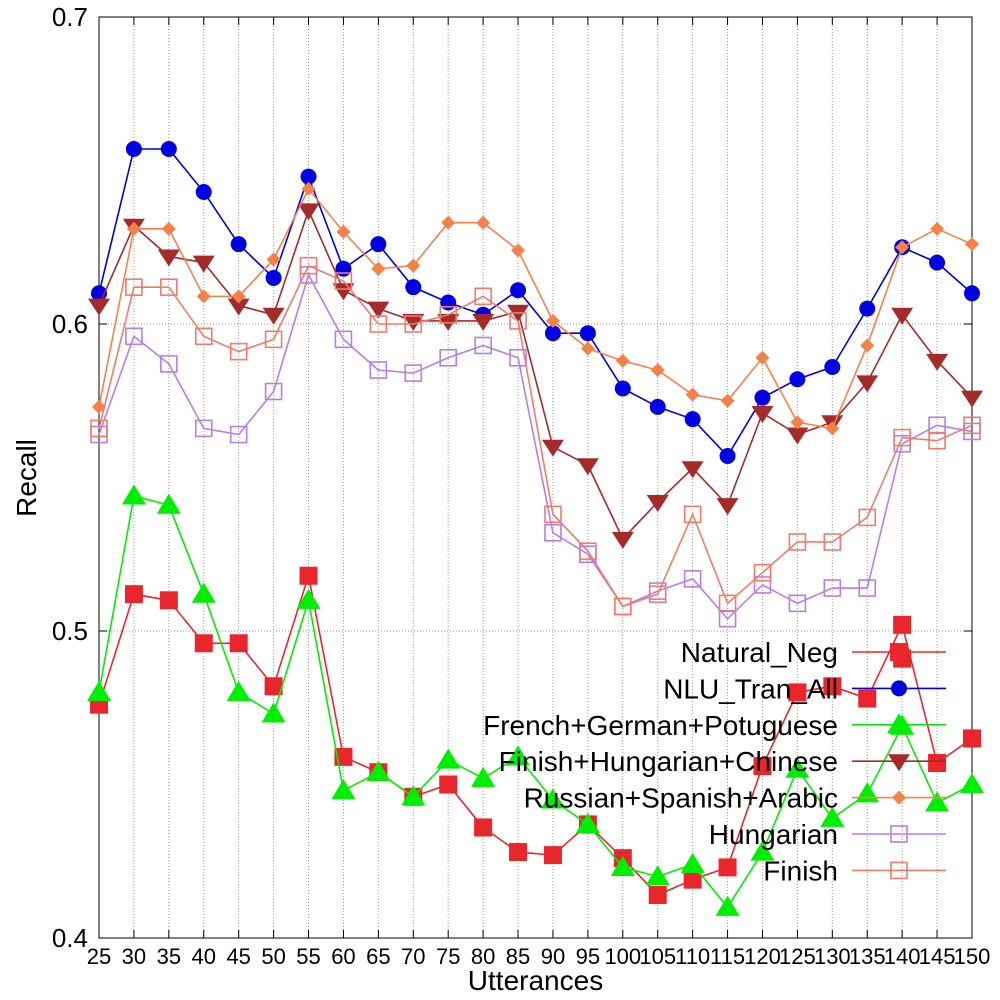 Image resolution: width=1000 pixels, height=1000 pixels. I want to click on x-tick-label: 70, so click(413, 956).